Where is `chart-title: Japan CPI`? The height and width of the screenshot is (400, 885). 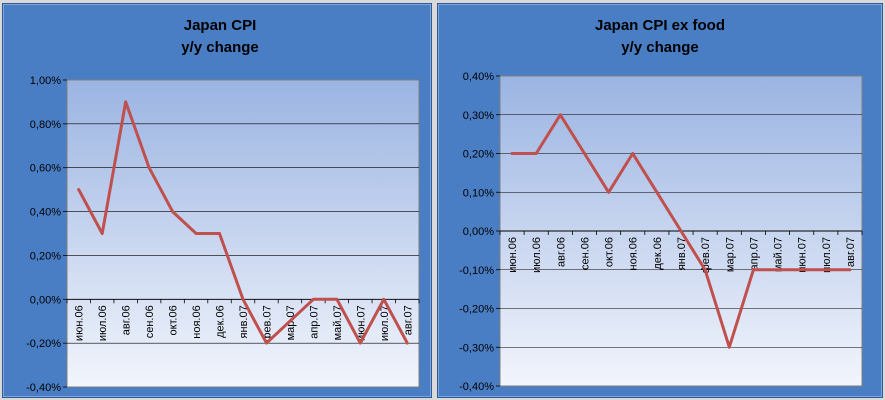
chart-title: Japan CPI is located at coordinates (220, 25).